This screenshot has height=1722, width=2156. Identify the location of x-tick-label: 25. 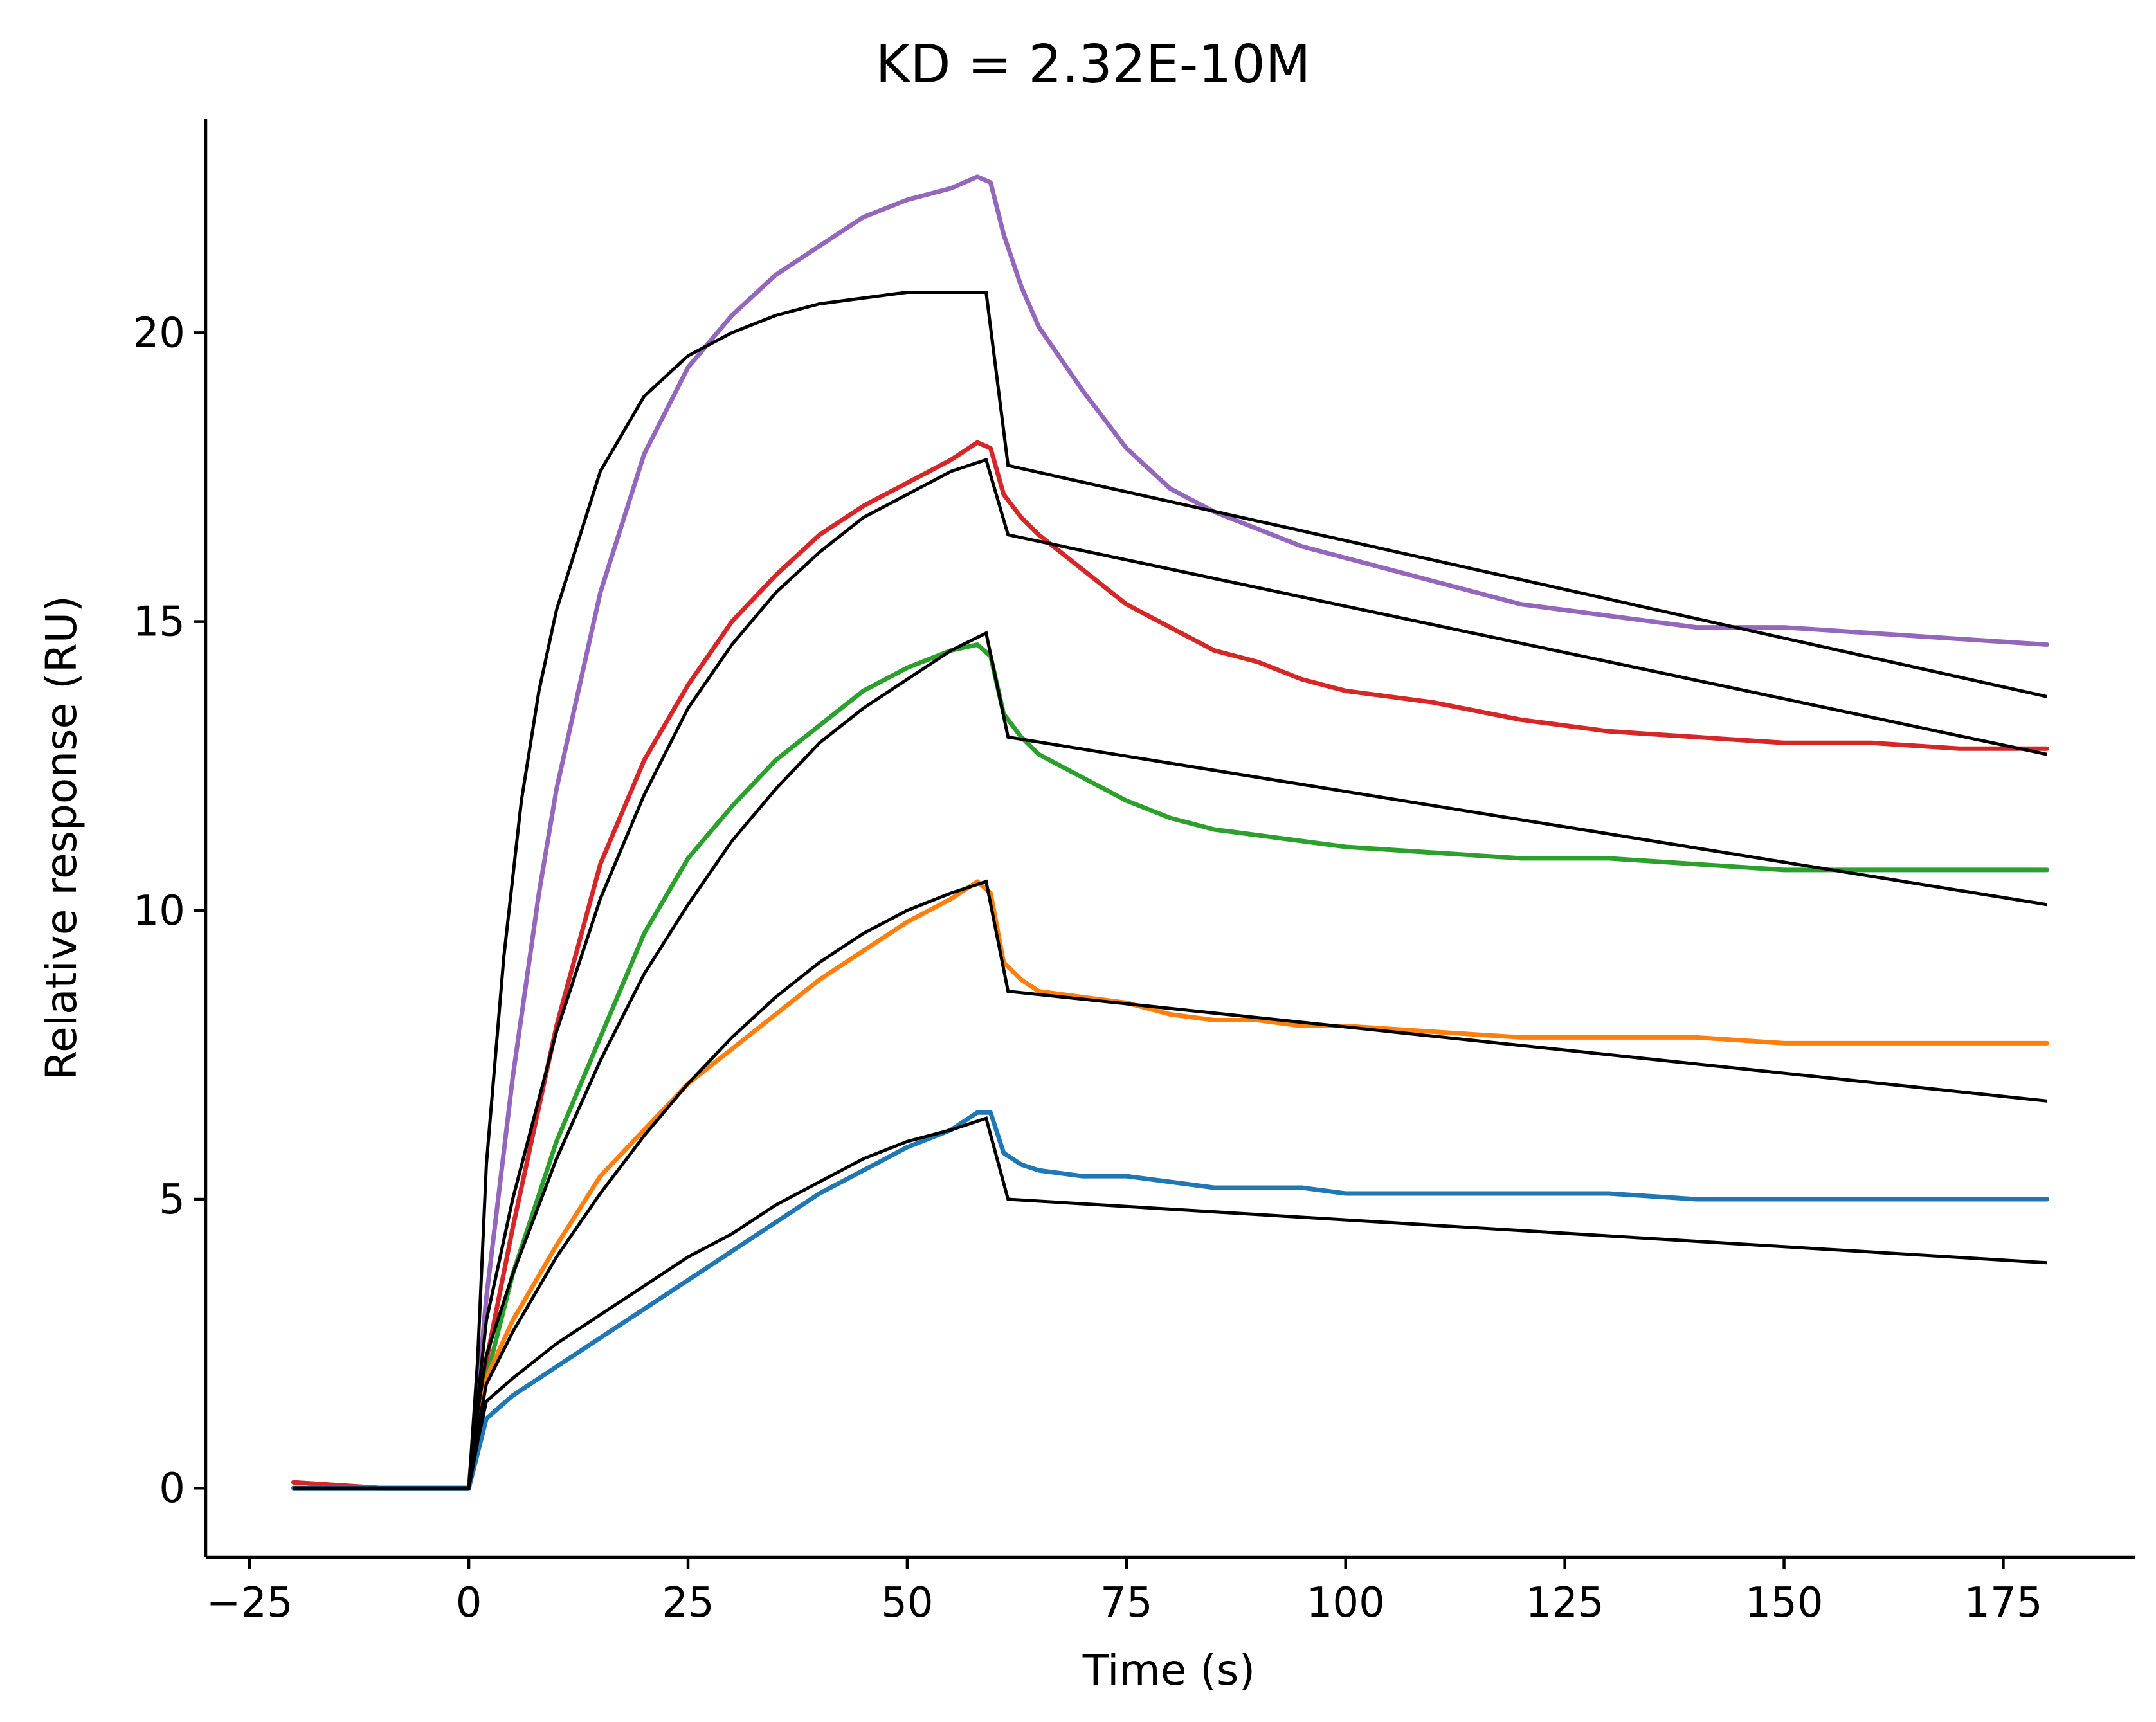
(688, 1603).